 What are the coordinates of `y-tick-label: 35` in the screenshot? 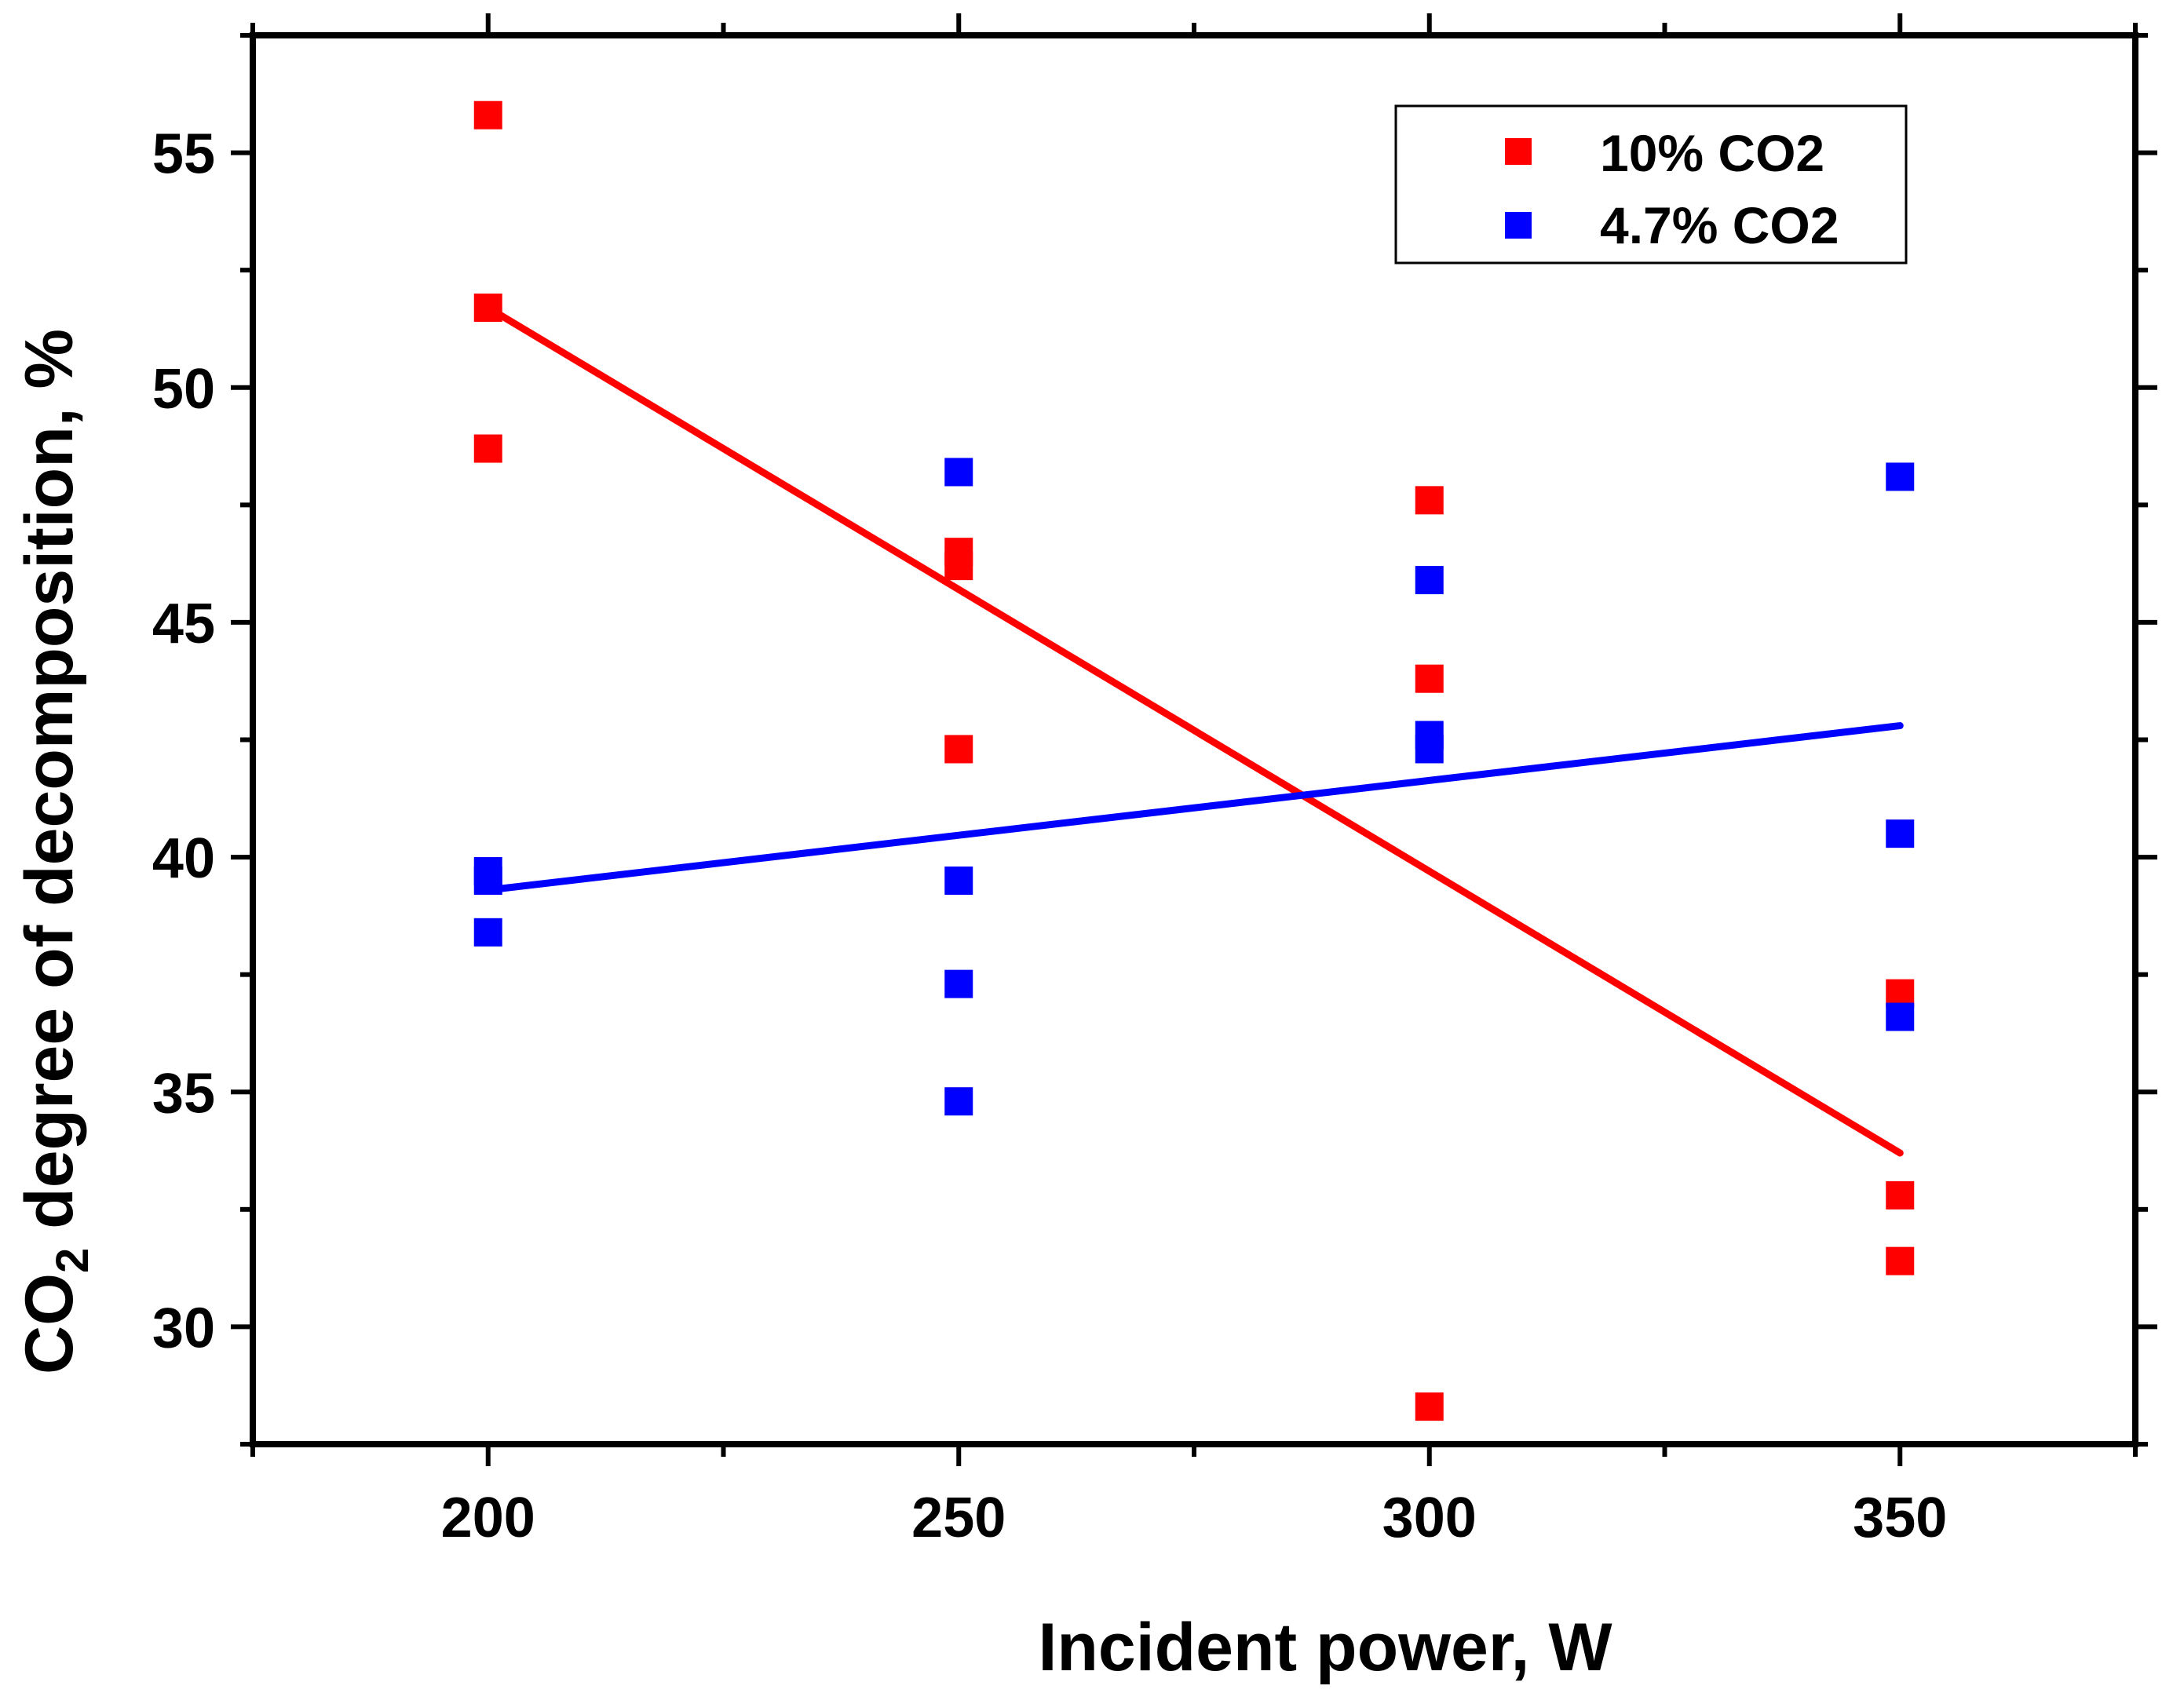 It's located at (183, 1093).